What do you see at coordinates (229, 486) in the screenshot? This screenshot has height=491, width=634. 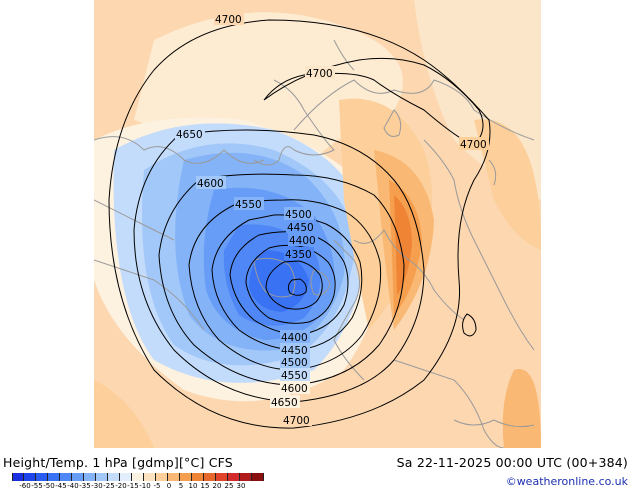 I see `colorbar-label: 25` at bounding box center [229, 486].